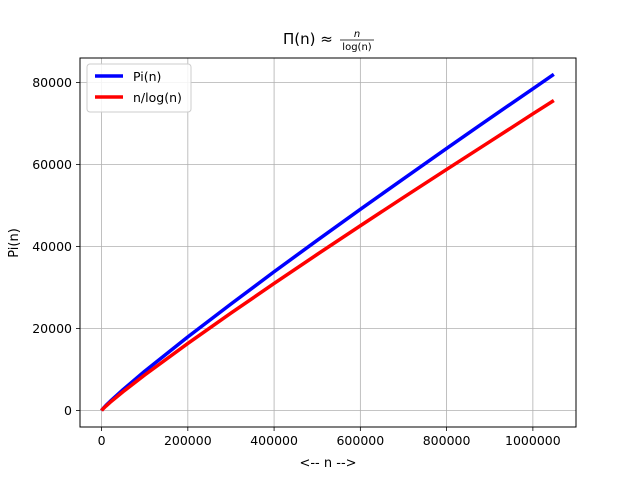 The image size is (640, 480). Describe the element at coordinates (139, 88) in the screenshot. I see `legend: Pi(n) n/log(n)` at that location.